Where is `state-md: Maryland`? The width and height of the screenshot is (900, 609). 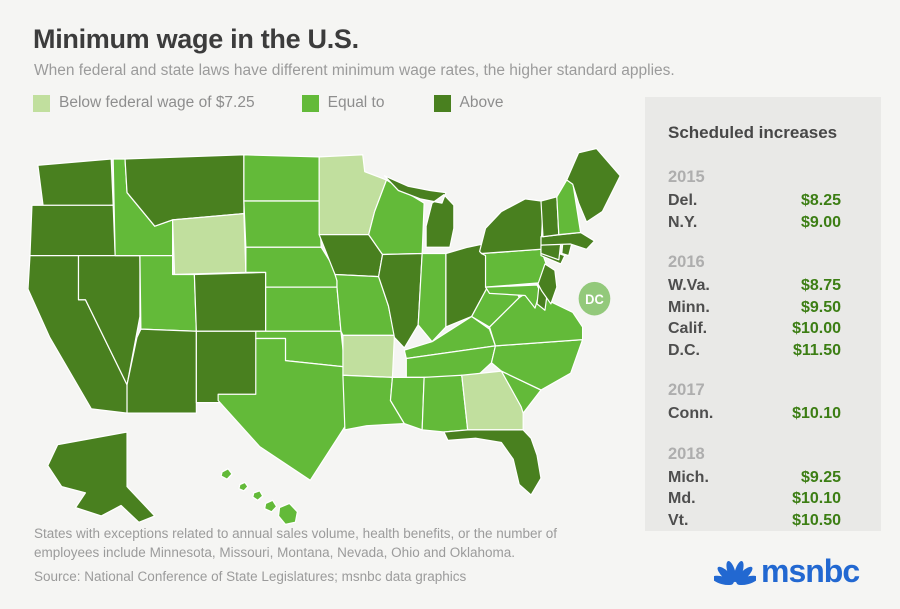
state-md: Maryland is located at coordinates (512, 296).